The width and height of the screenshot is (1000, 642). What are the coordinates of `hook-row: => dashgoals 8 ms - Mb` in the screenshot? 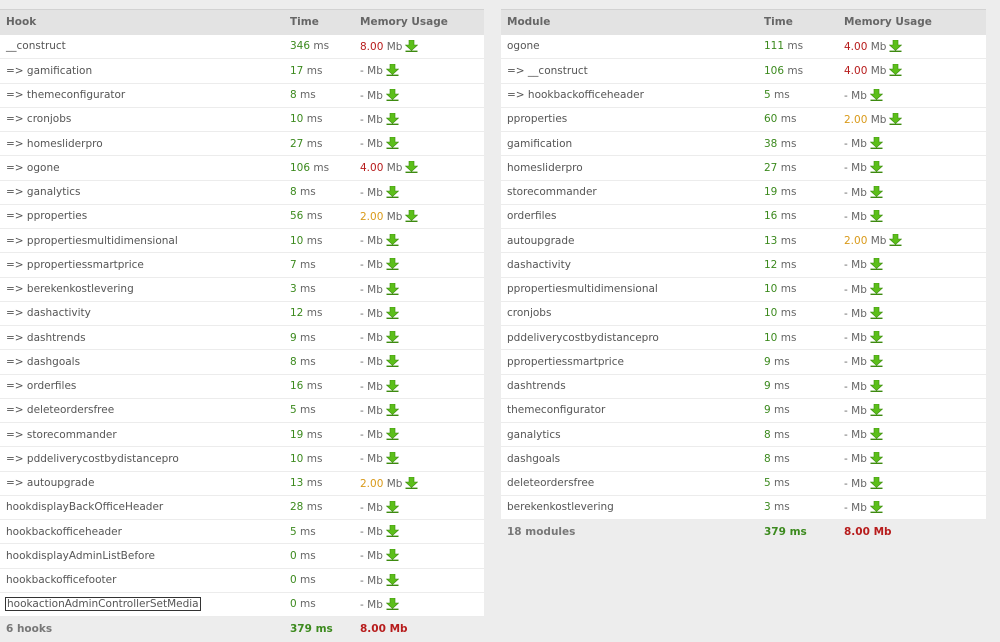 It's located at (242, 361).